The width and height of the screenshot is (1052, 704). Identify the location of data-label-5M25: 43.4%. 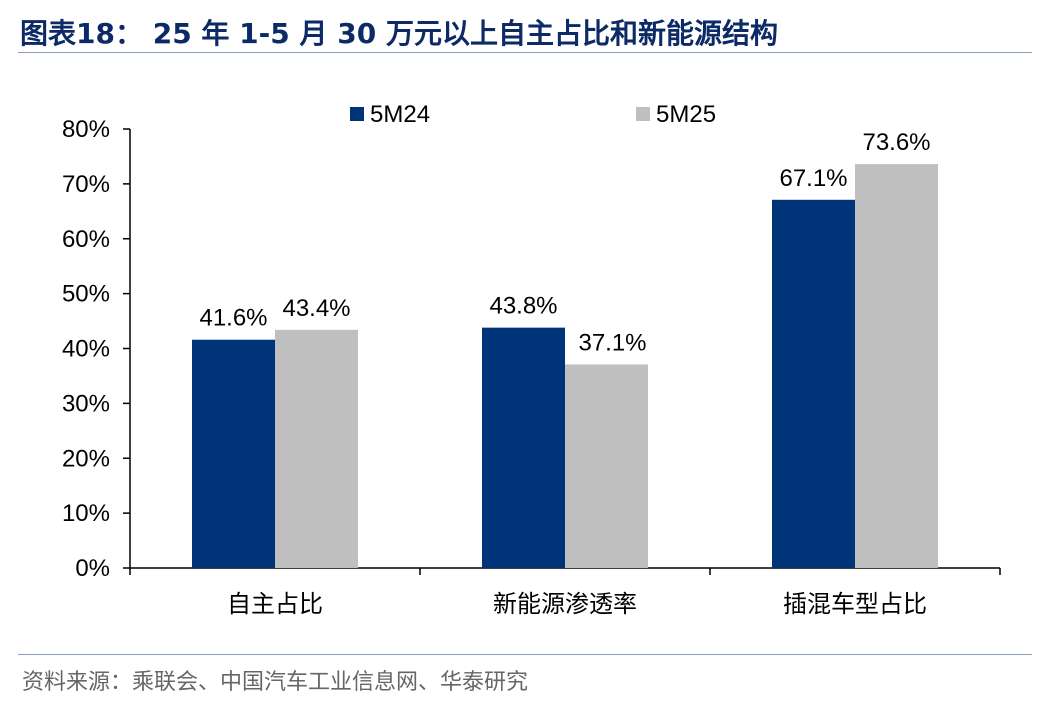
(316, 308).